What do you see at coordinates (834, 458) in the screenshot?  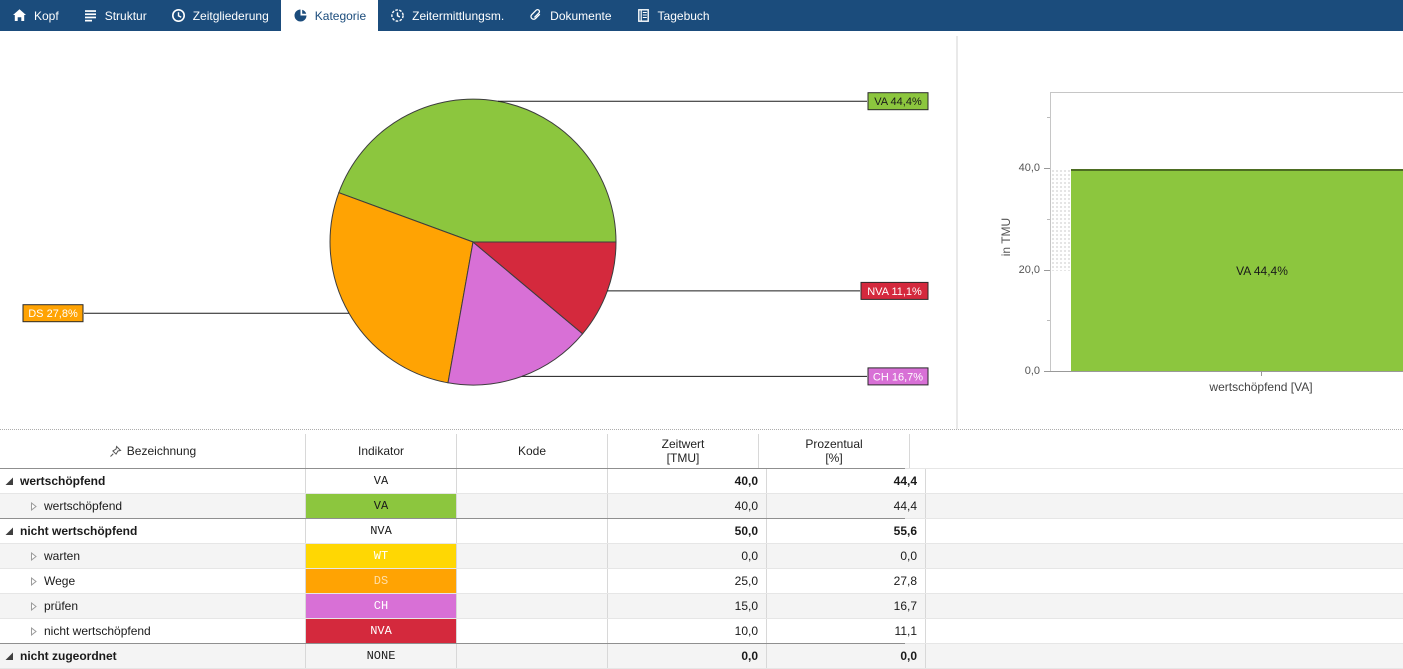 I see `column-header-unit: [%]` at bounding box center [834, 458].